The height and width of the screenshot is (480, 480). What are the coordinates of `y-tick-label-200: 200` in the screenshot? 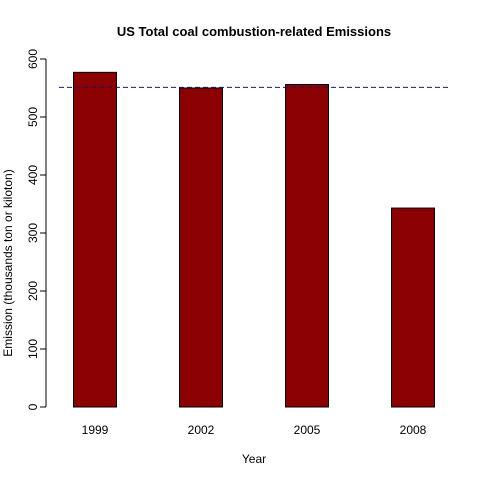 It's located at (33, 291).